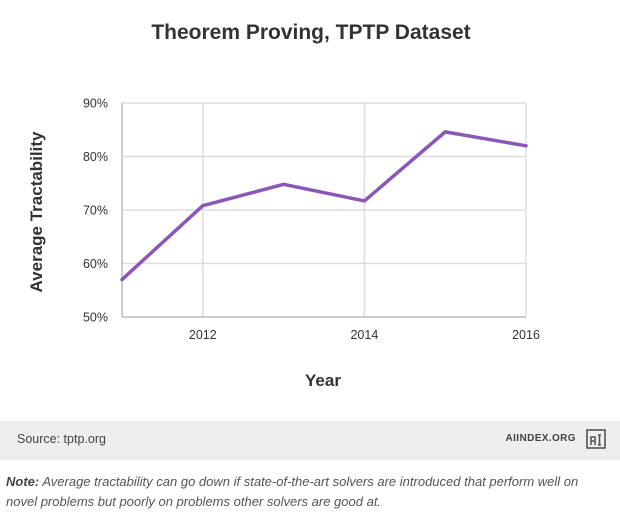 The image size is (620, 523). I want to click on brand-text: AIINDEX.ORG, so click(540, 438).